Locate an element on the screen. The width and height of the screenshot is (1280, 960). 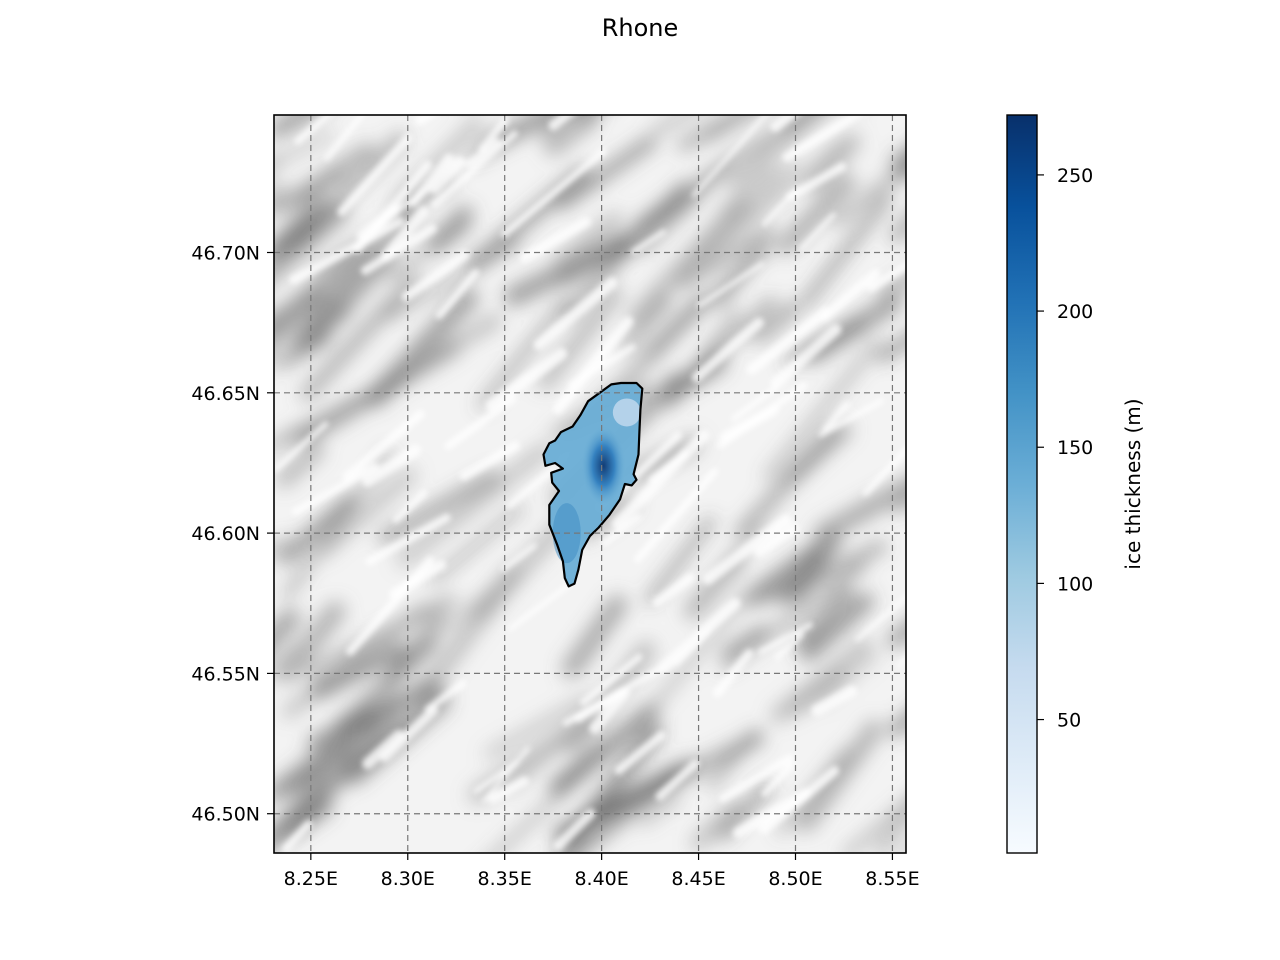
latitude-axis: 46.50N 46.55N 46.60N 46.65N 46.70N is located at coordinates (232, 534).